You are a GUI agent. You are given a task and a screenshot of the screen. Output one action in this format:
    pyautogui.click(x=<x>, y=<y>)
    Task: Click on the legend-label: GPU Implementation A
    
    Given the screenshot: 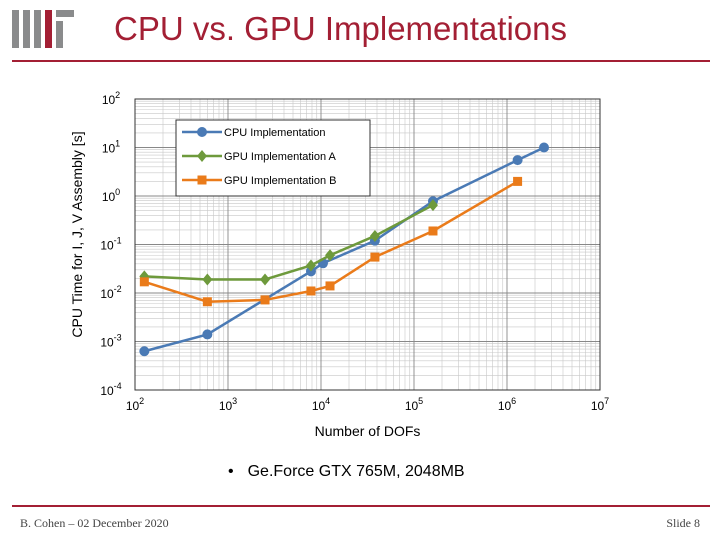 What is the action you would take?
    pyautogui.click(x=280, y=157)
    